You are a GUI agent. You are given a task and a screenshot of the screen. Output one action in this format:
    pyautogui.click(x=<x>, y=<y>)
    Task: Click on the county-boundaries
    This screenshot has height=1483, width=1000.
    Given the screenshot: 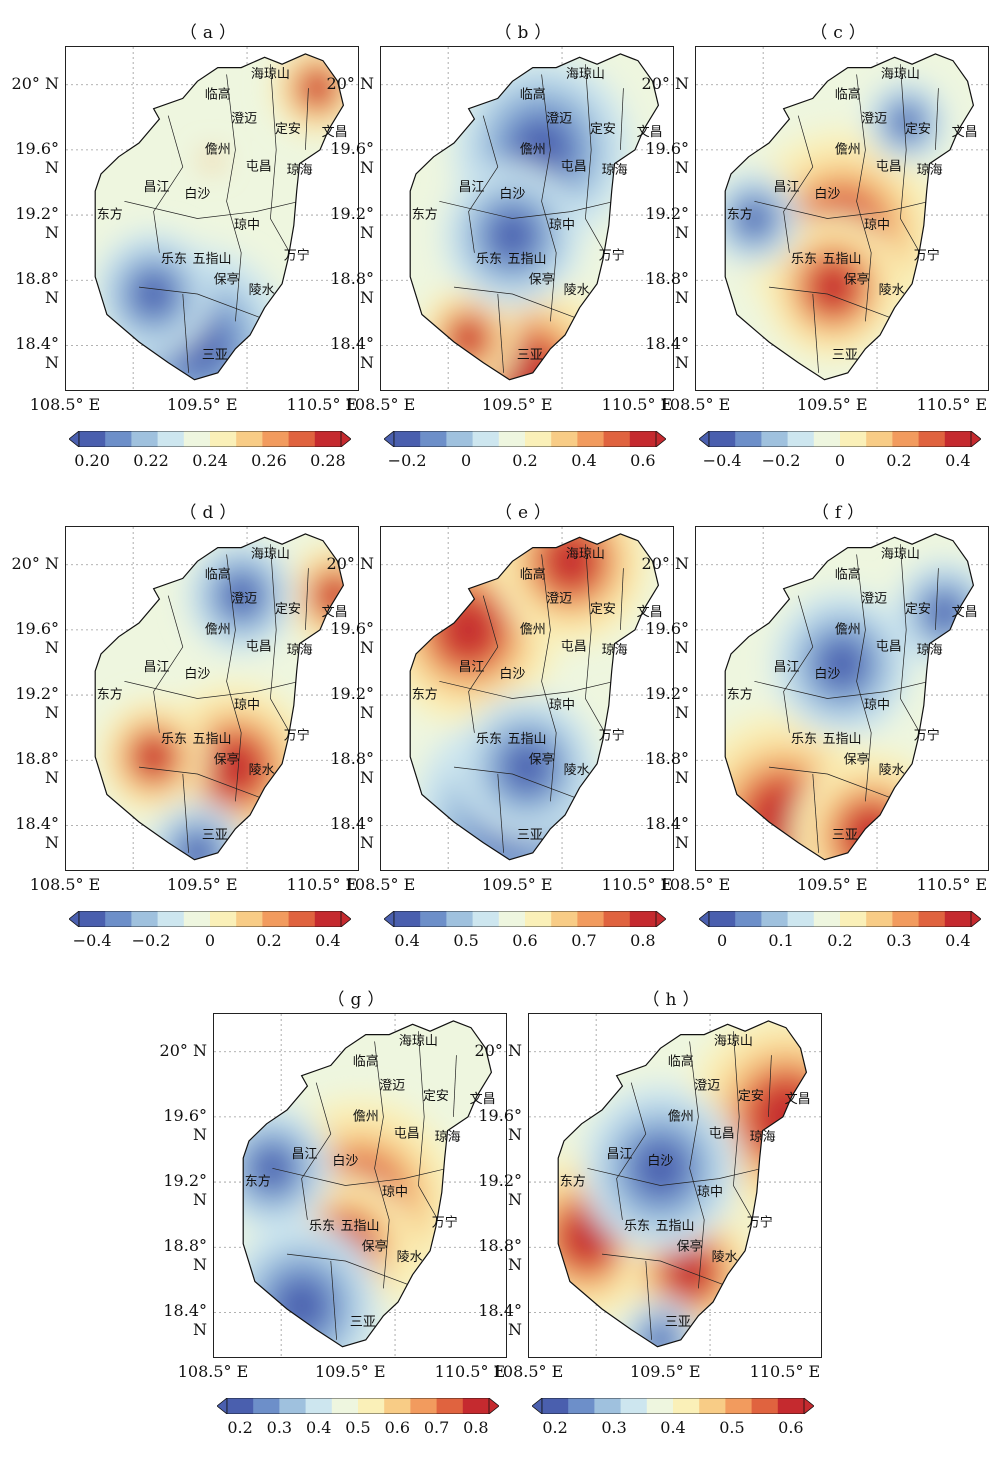 What is the action you would take?
    pyautogui.click(x=531, y=218)
    